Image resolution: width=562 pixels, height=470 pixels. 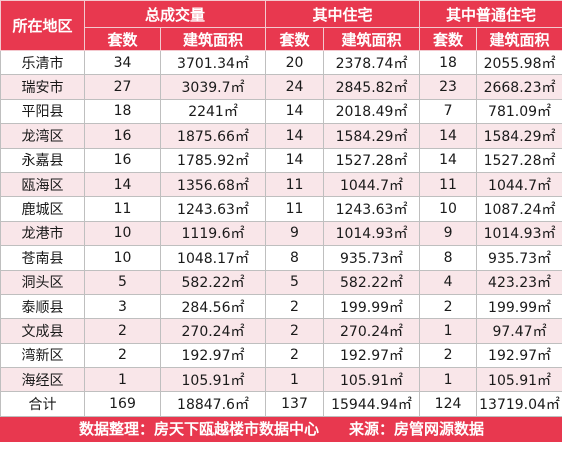 I want to click on total-area-sum: 18847.6㎡, so click(x=213, y=404).